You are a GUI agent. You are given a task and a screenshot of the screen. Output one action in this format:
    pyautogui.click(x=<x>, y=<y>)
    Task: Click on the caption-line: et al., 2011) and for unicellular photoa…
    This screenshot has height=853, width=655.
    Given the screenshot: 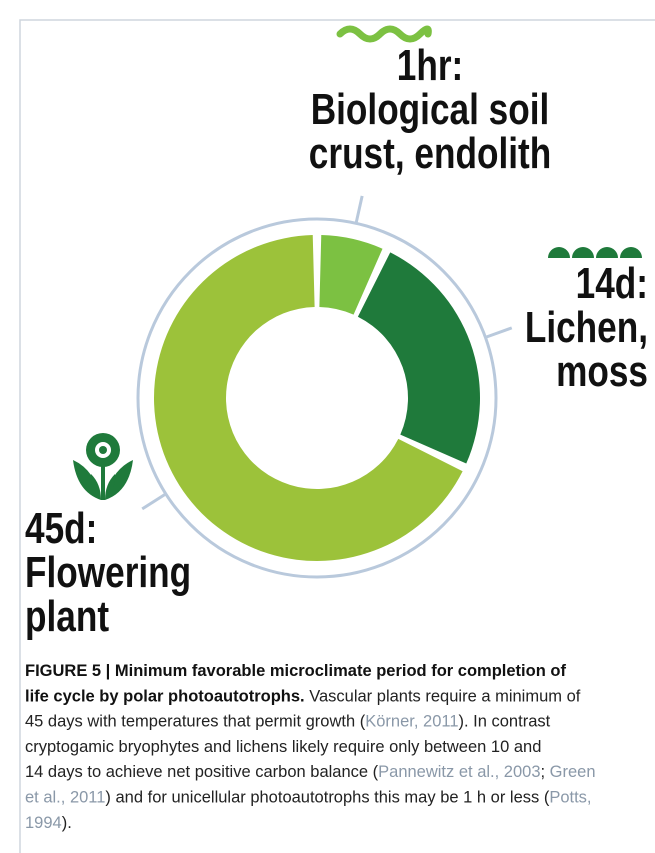 What is the action you would take?
    pyautogui.click(x=308, y=798)
    